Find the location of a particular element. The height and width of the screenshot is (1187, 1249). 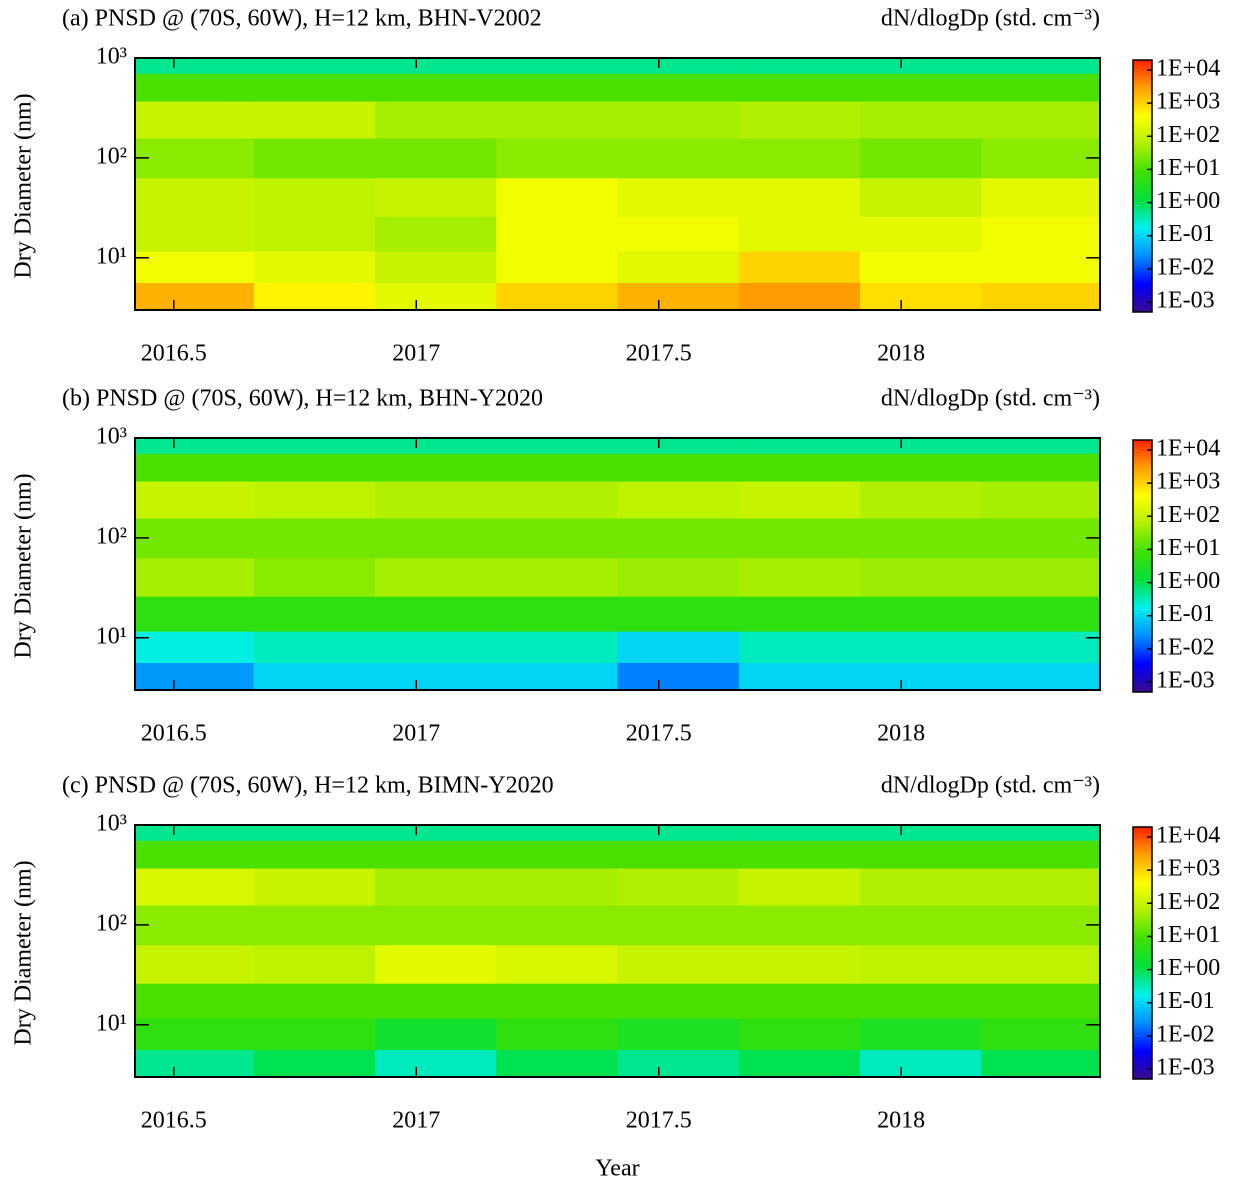

y-axis-label: Dry Diameter (nm) is located at coordinates (24, 185).